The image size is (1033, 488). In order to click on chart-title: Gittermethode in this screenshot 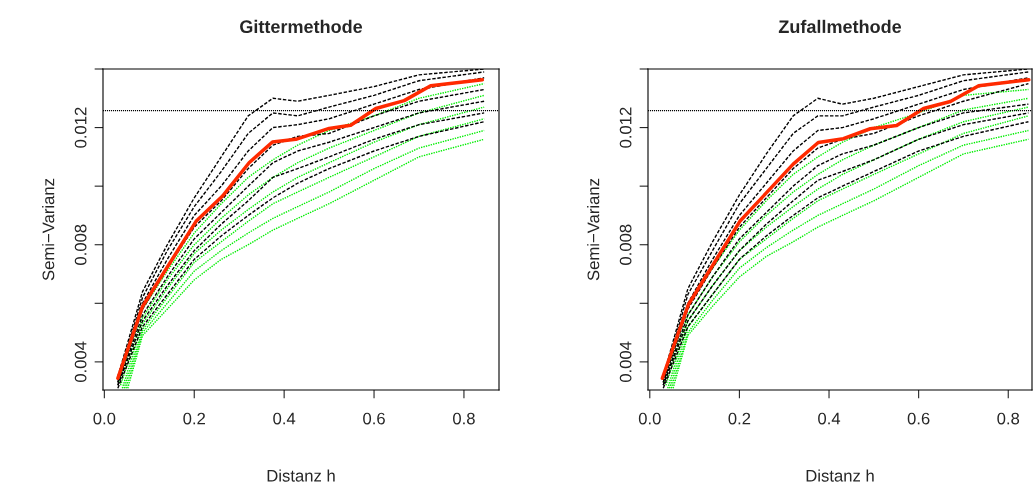, I will do `click(301, 26)`.